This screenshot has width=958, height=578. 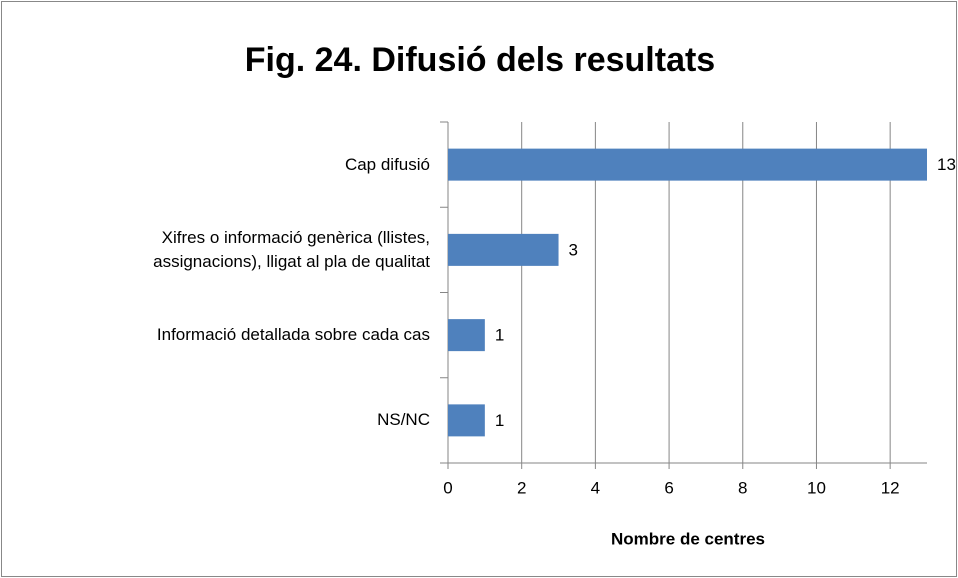 What do you see at coordinates (403, 420) in the screenshot?
I see `y-tick-label: NS/NC` at bounding box center [403, 420].